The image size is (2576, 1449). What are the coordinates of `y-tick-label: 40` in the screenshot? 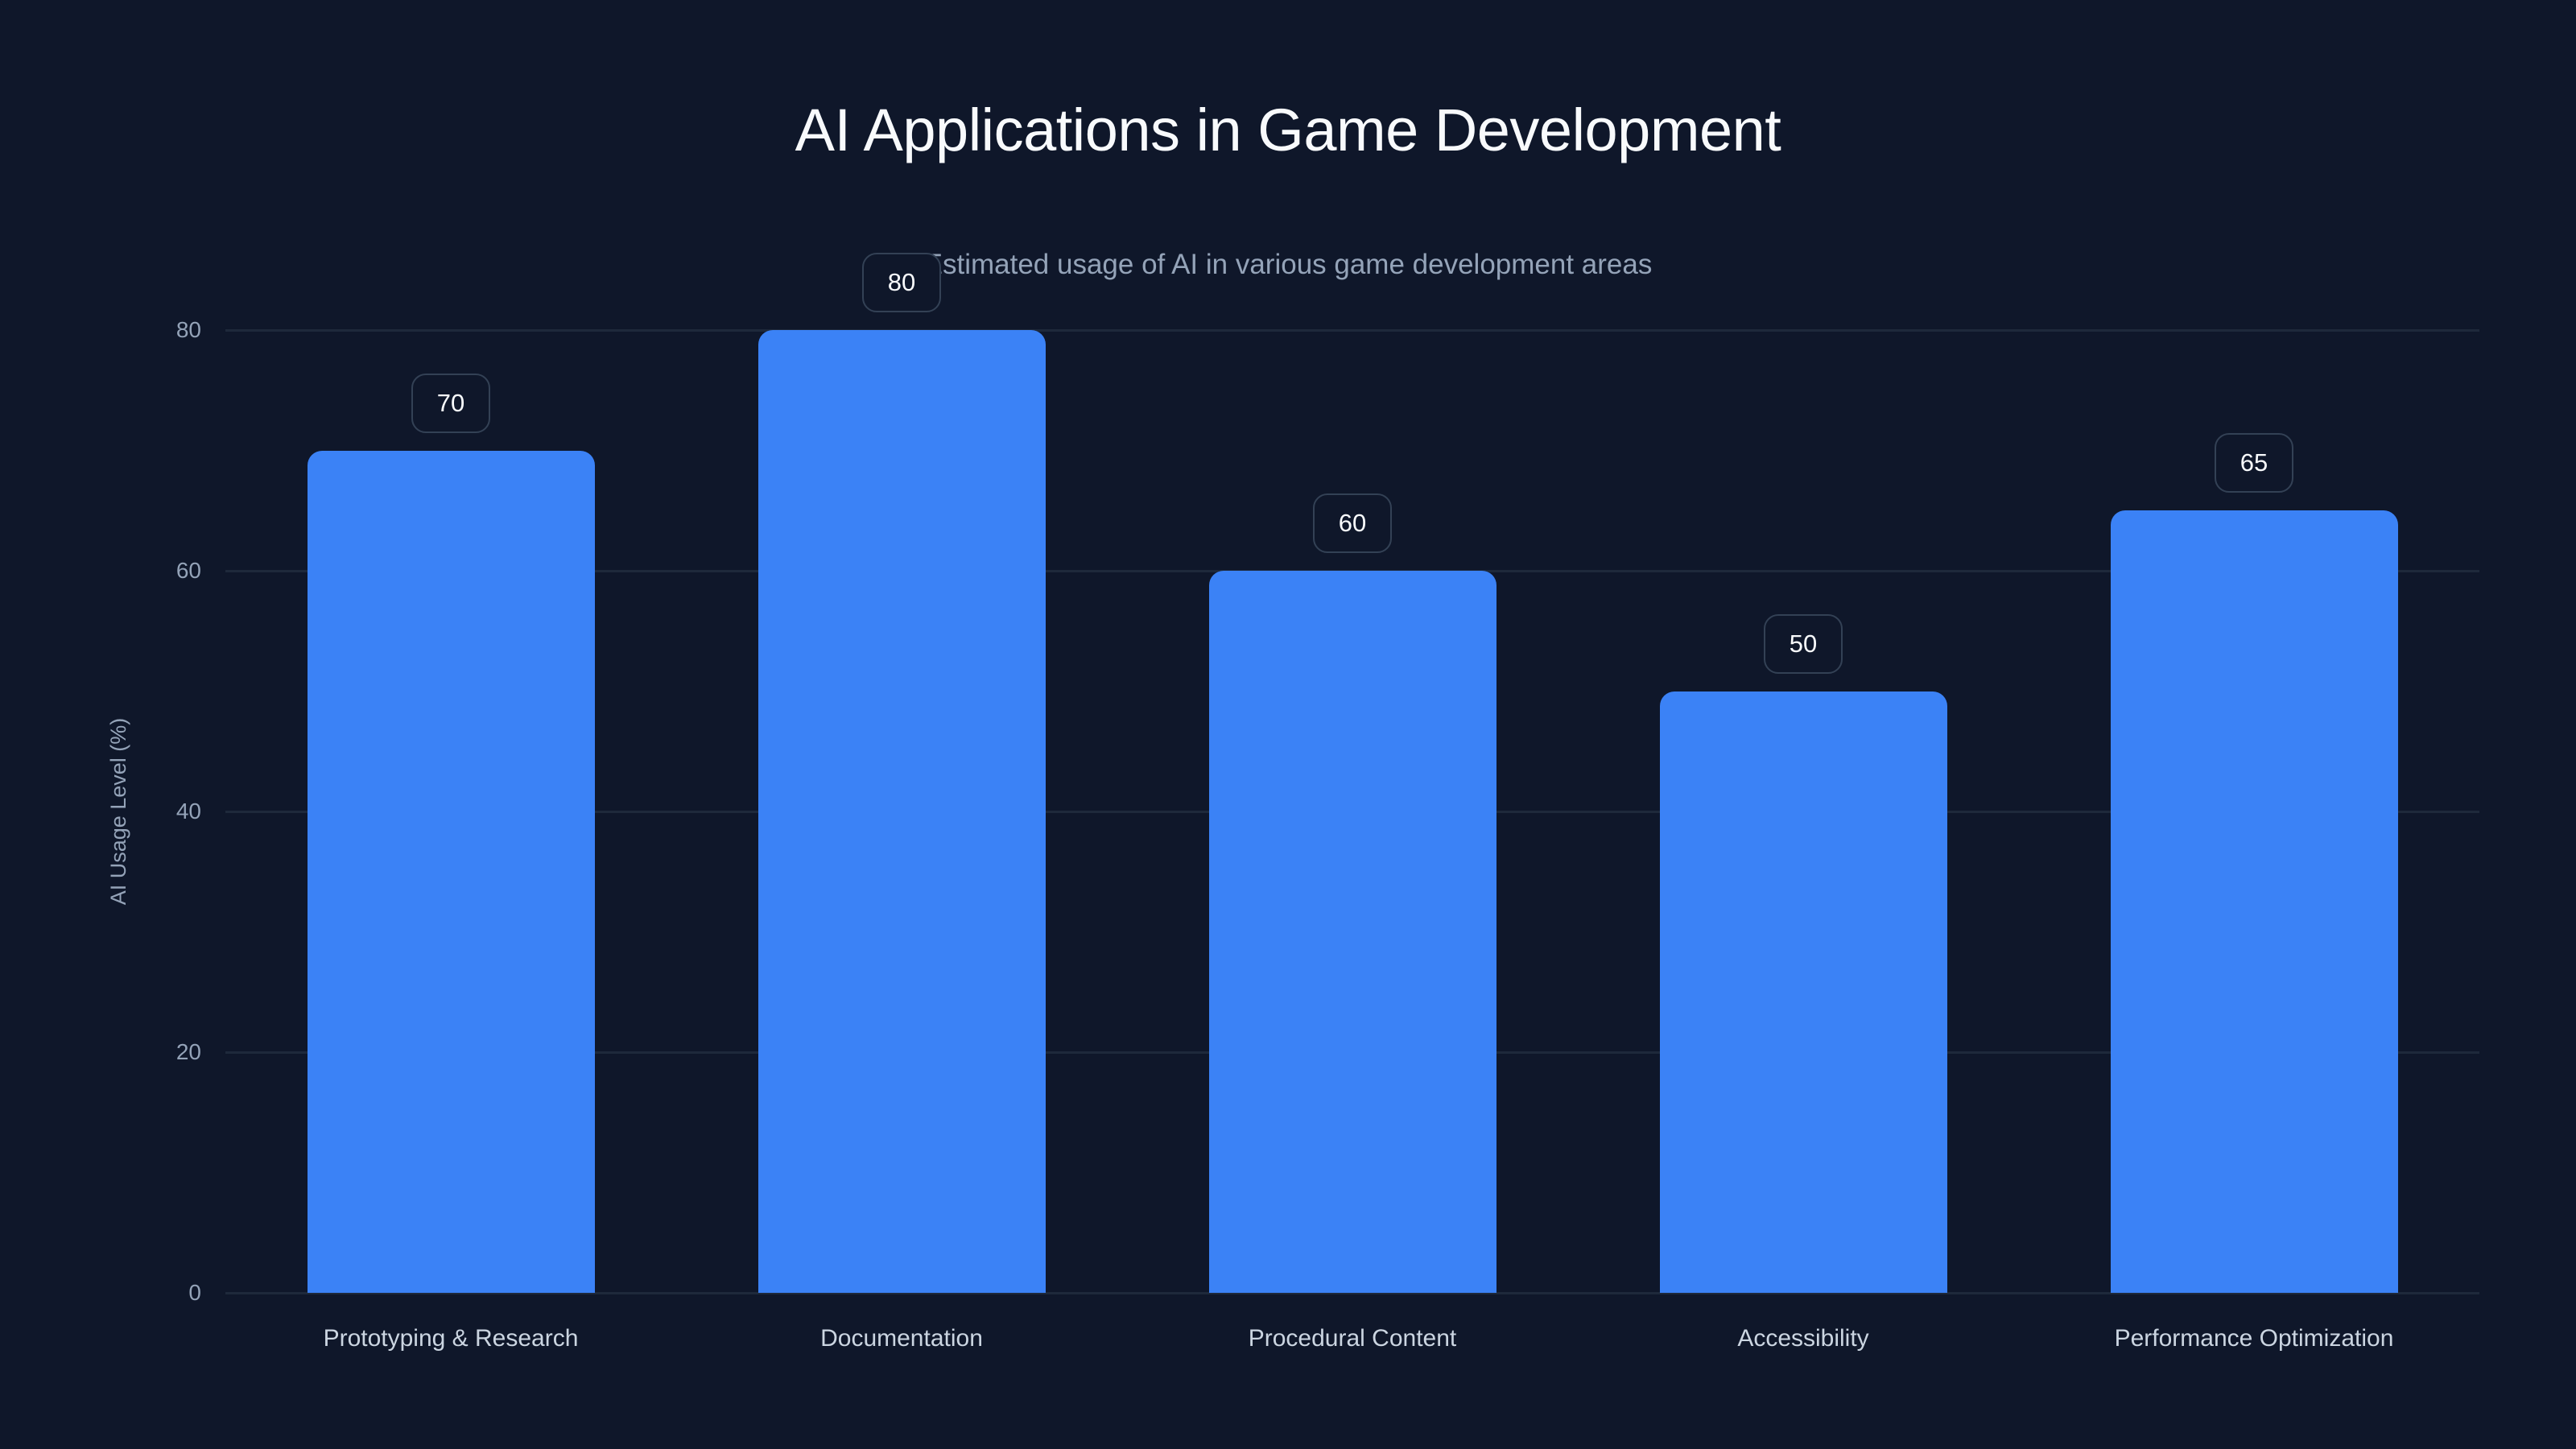 It's located at (188, 811).